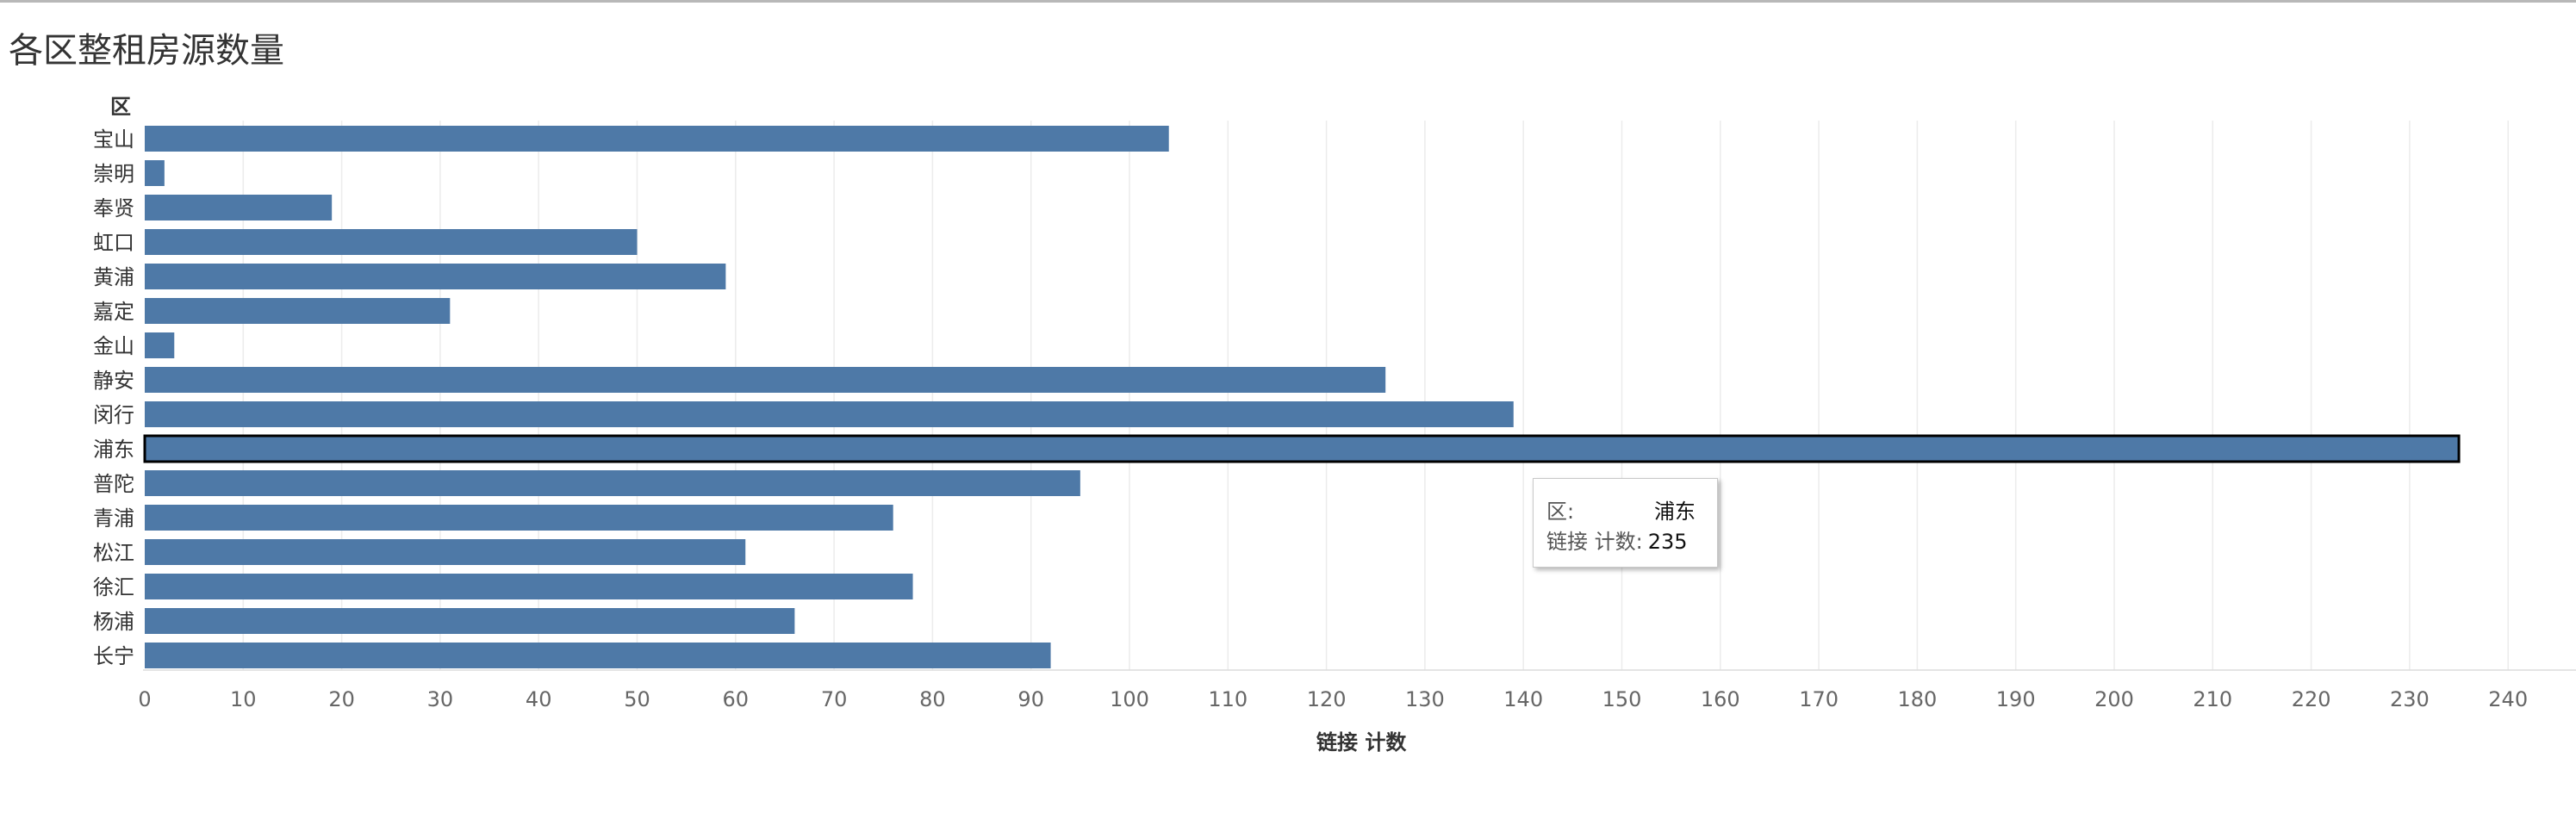 The height and width of the screenshot is (832, 2576). Describe the element at coordinates (114, 381) in the screenshot. I see `category-label: 静安` at that location.